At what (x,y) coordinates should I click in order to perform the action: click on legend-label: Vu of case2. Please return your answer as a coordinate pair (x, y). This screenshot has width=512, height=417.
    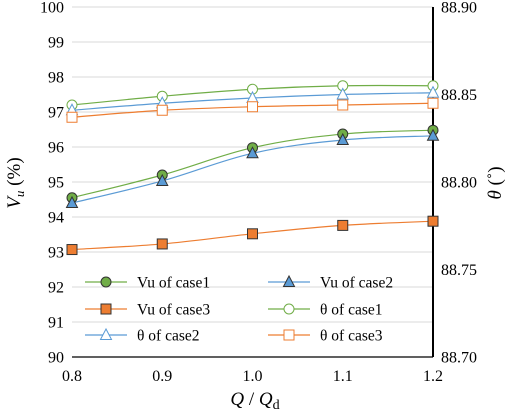
    Looking at the image, I should click on (356, 283).